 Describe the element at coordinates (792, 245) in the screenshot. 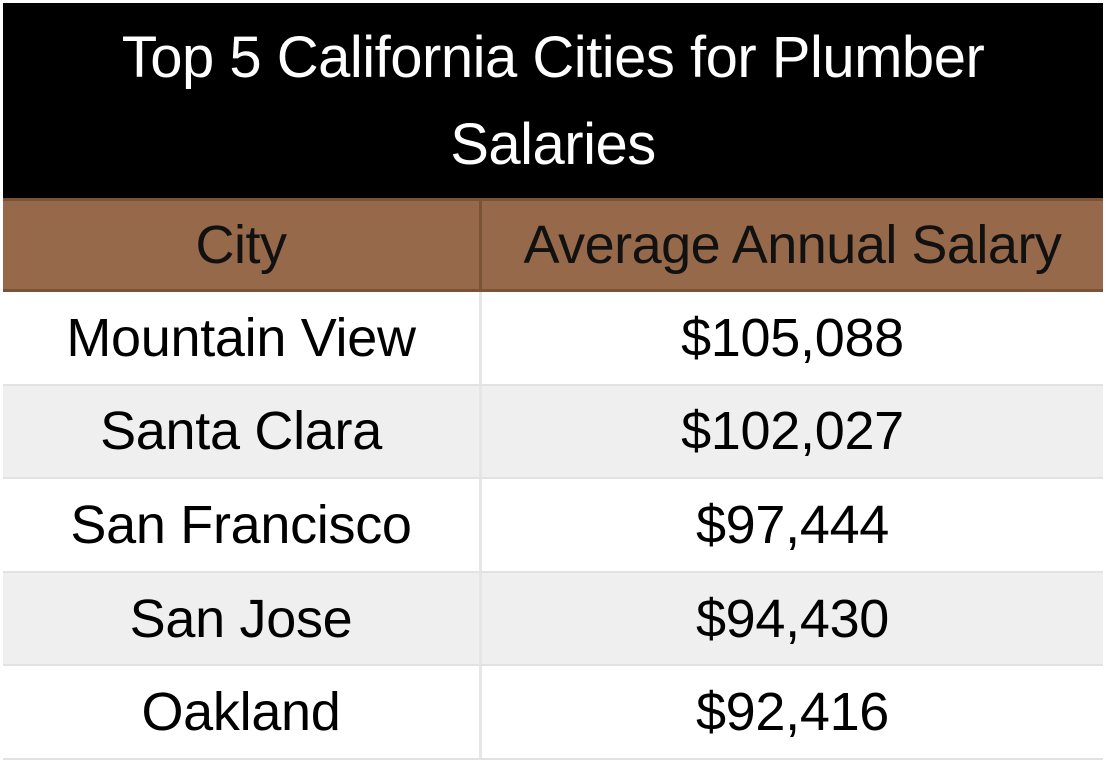

I see `column-header-salary: Average Annual Salary` at that location.